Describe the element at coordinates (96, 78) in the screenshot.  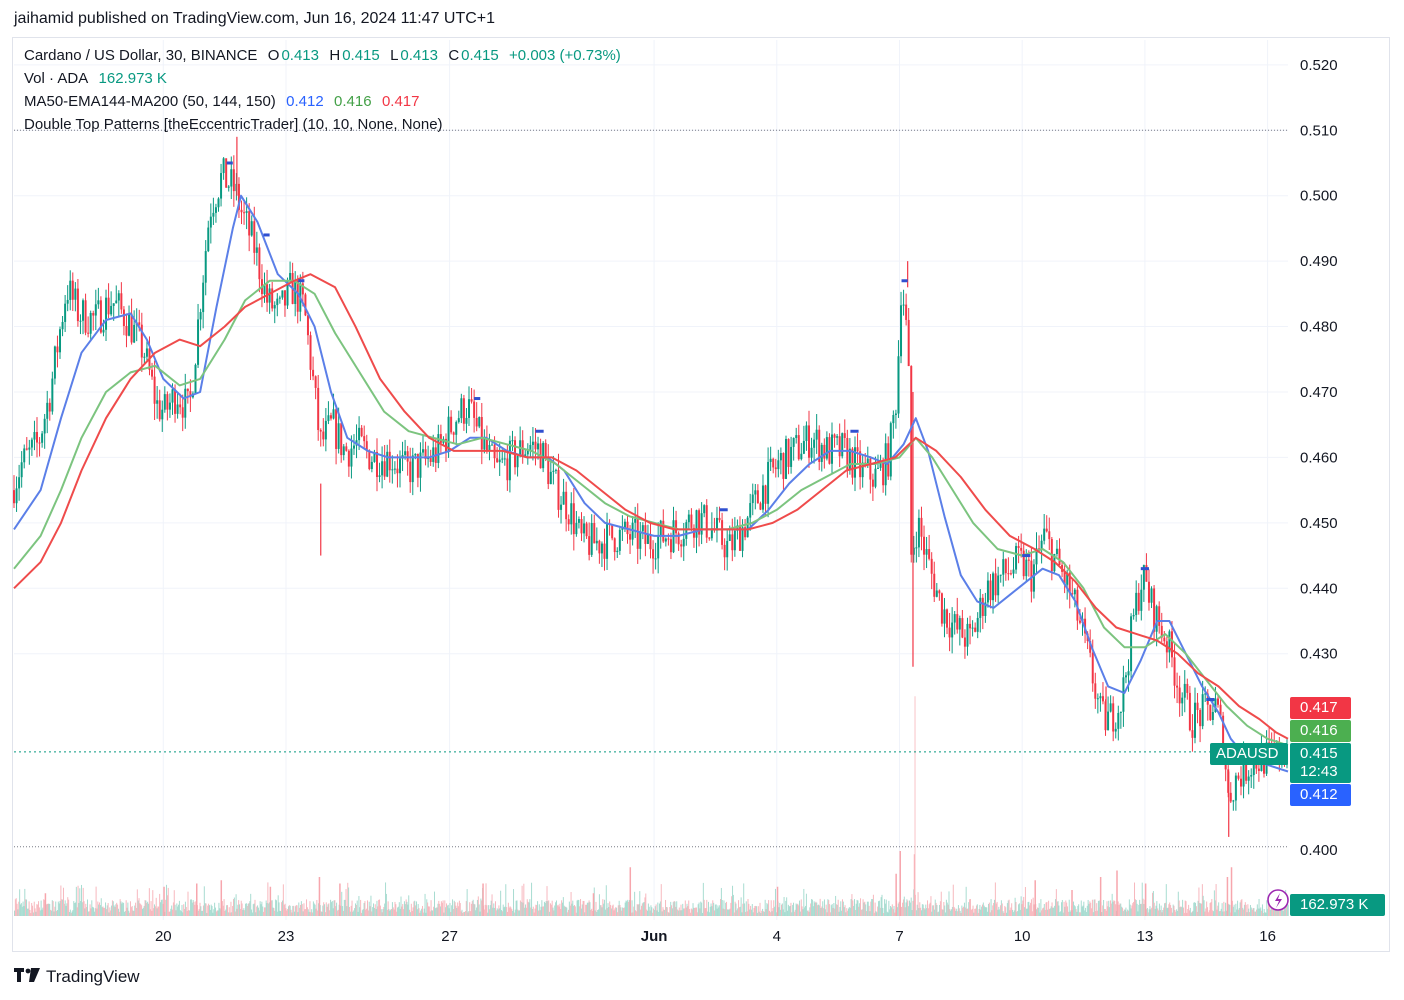
I see `volume-legend: Vol · ADA 162.973 K` at that location.